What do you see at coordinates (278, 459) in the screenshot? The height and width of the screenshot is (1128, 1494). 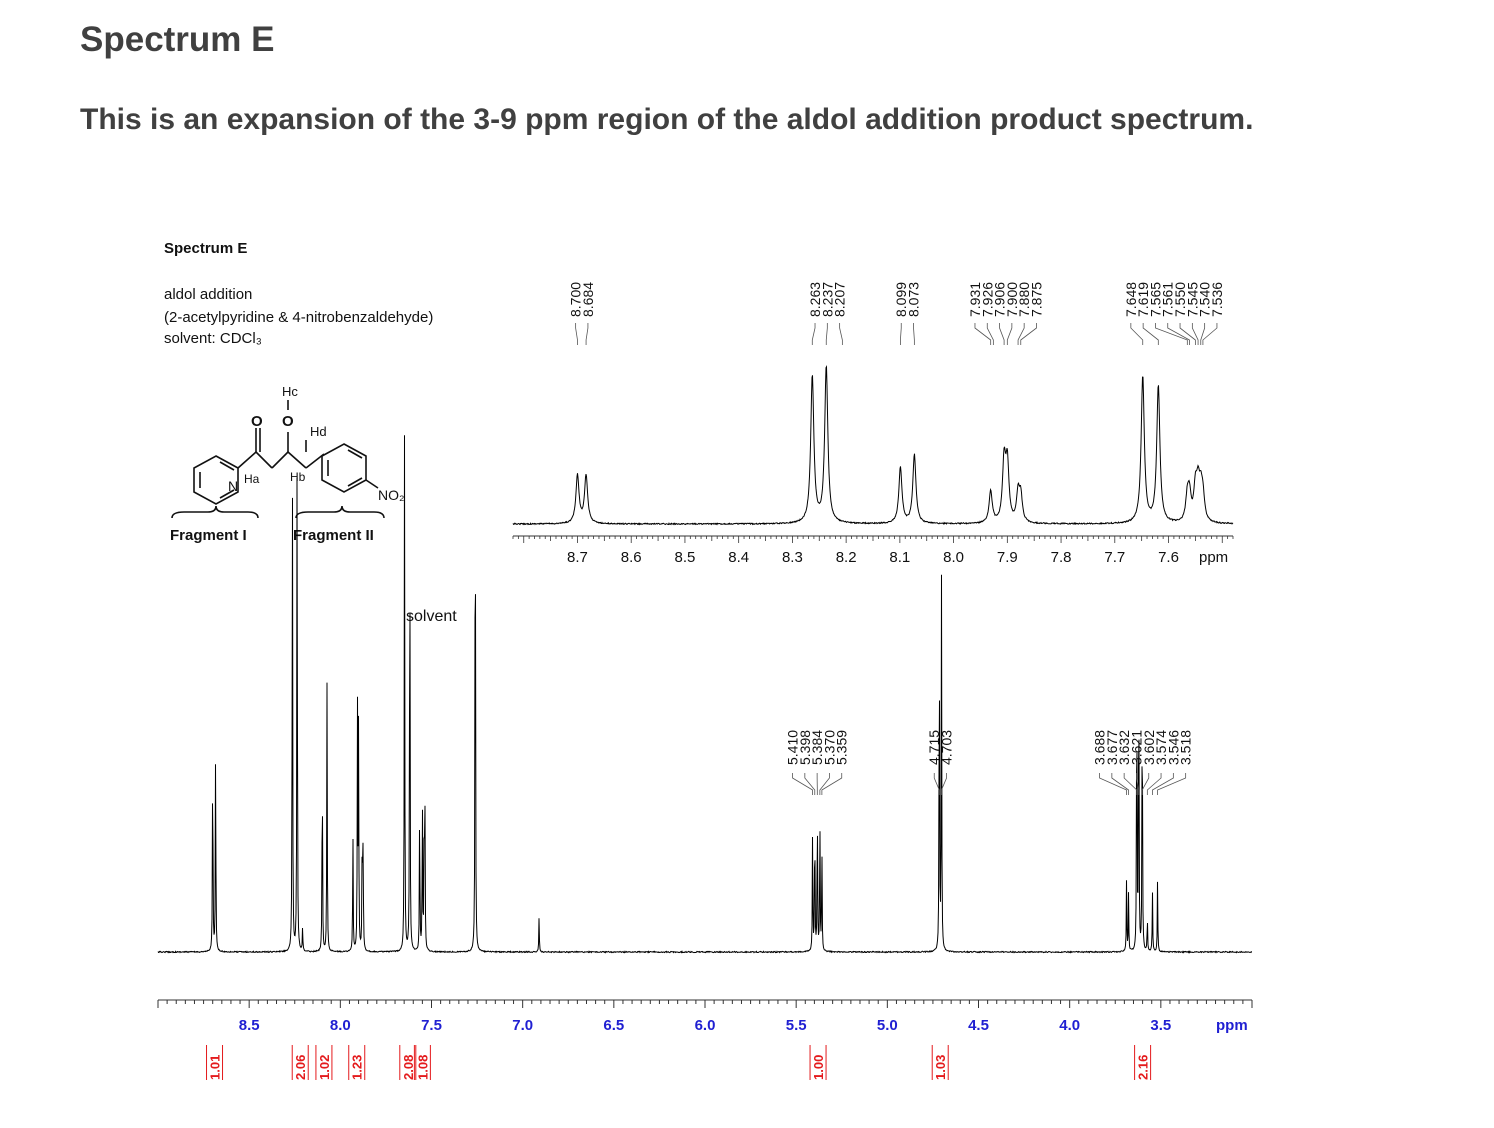 I see `molecule-structure` at bounding box center [278, 459].